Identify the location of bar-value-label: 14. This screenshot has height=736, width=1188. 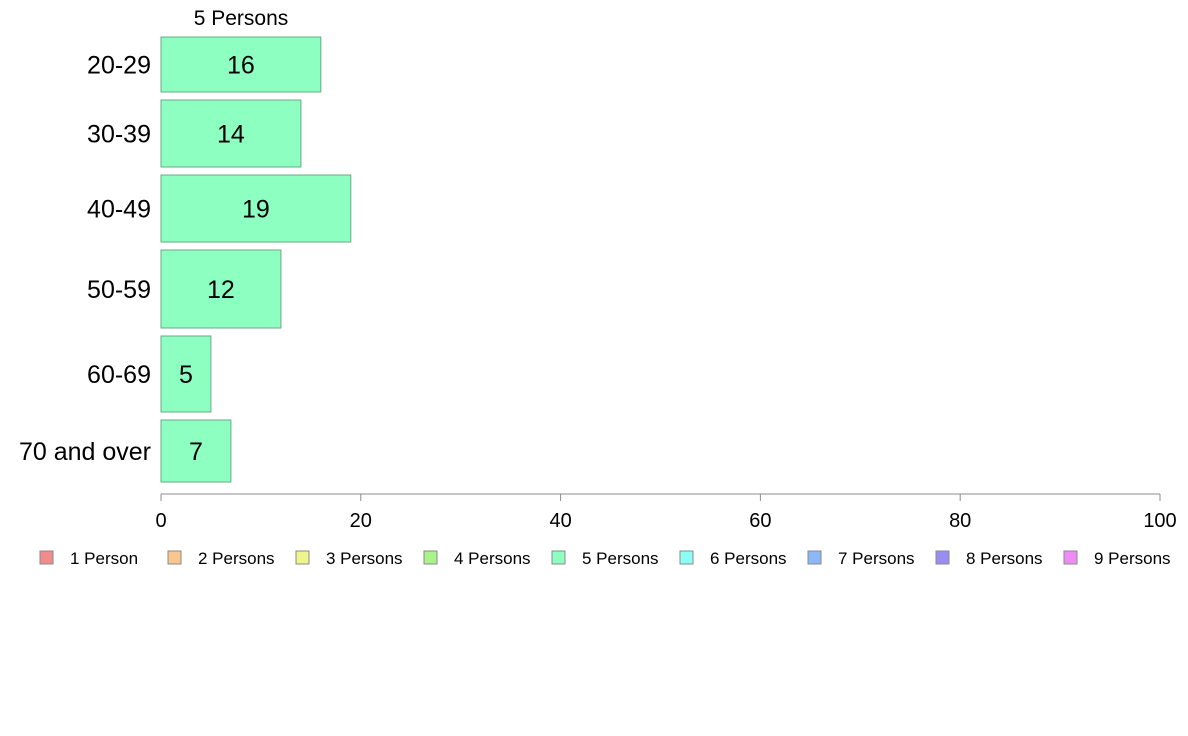
(231, 135).